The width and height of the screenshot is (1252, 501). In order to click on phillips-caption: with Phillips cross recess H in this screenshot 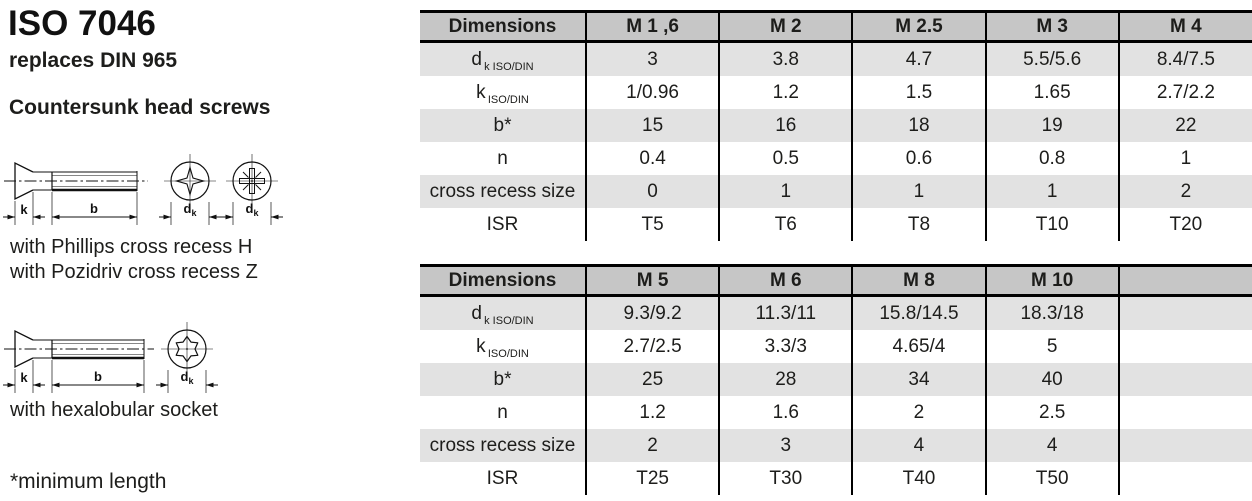, I will do `click(131, 247)`.